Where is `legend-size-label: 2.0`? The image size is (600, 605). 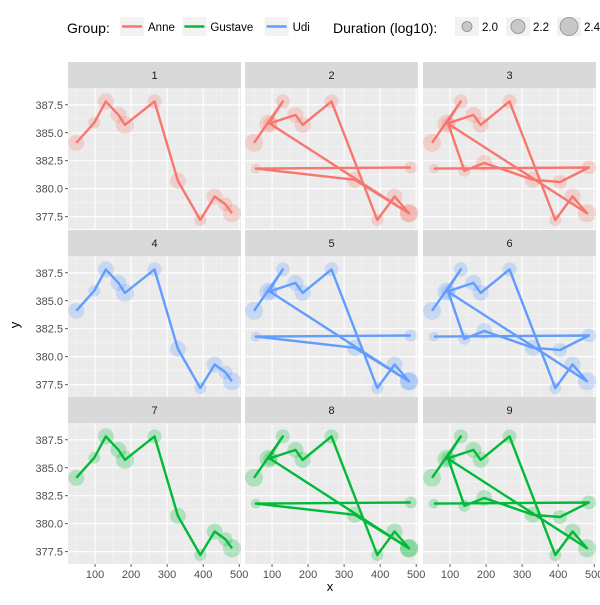 legend-size-label: 2.0 is located at coordinates (490, 28).